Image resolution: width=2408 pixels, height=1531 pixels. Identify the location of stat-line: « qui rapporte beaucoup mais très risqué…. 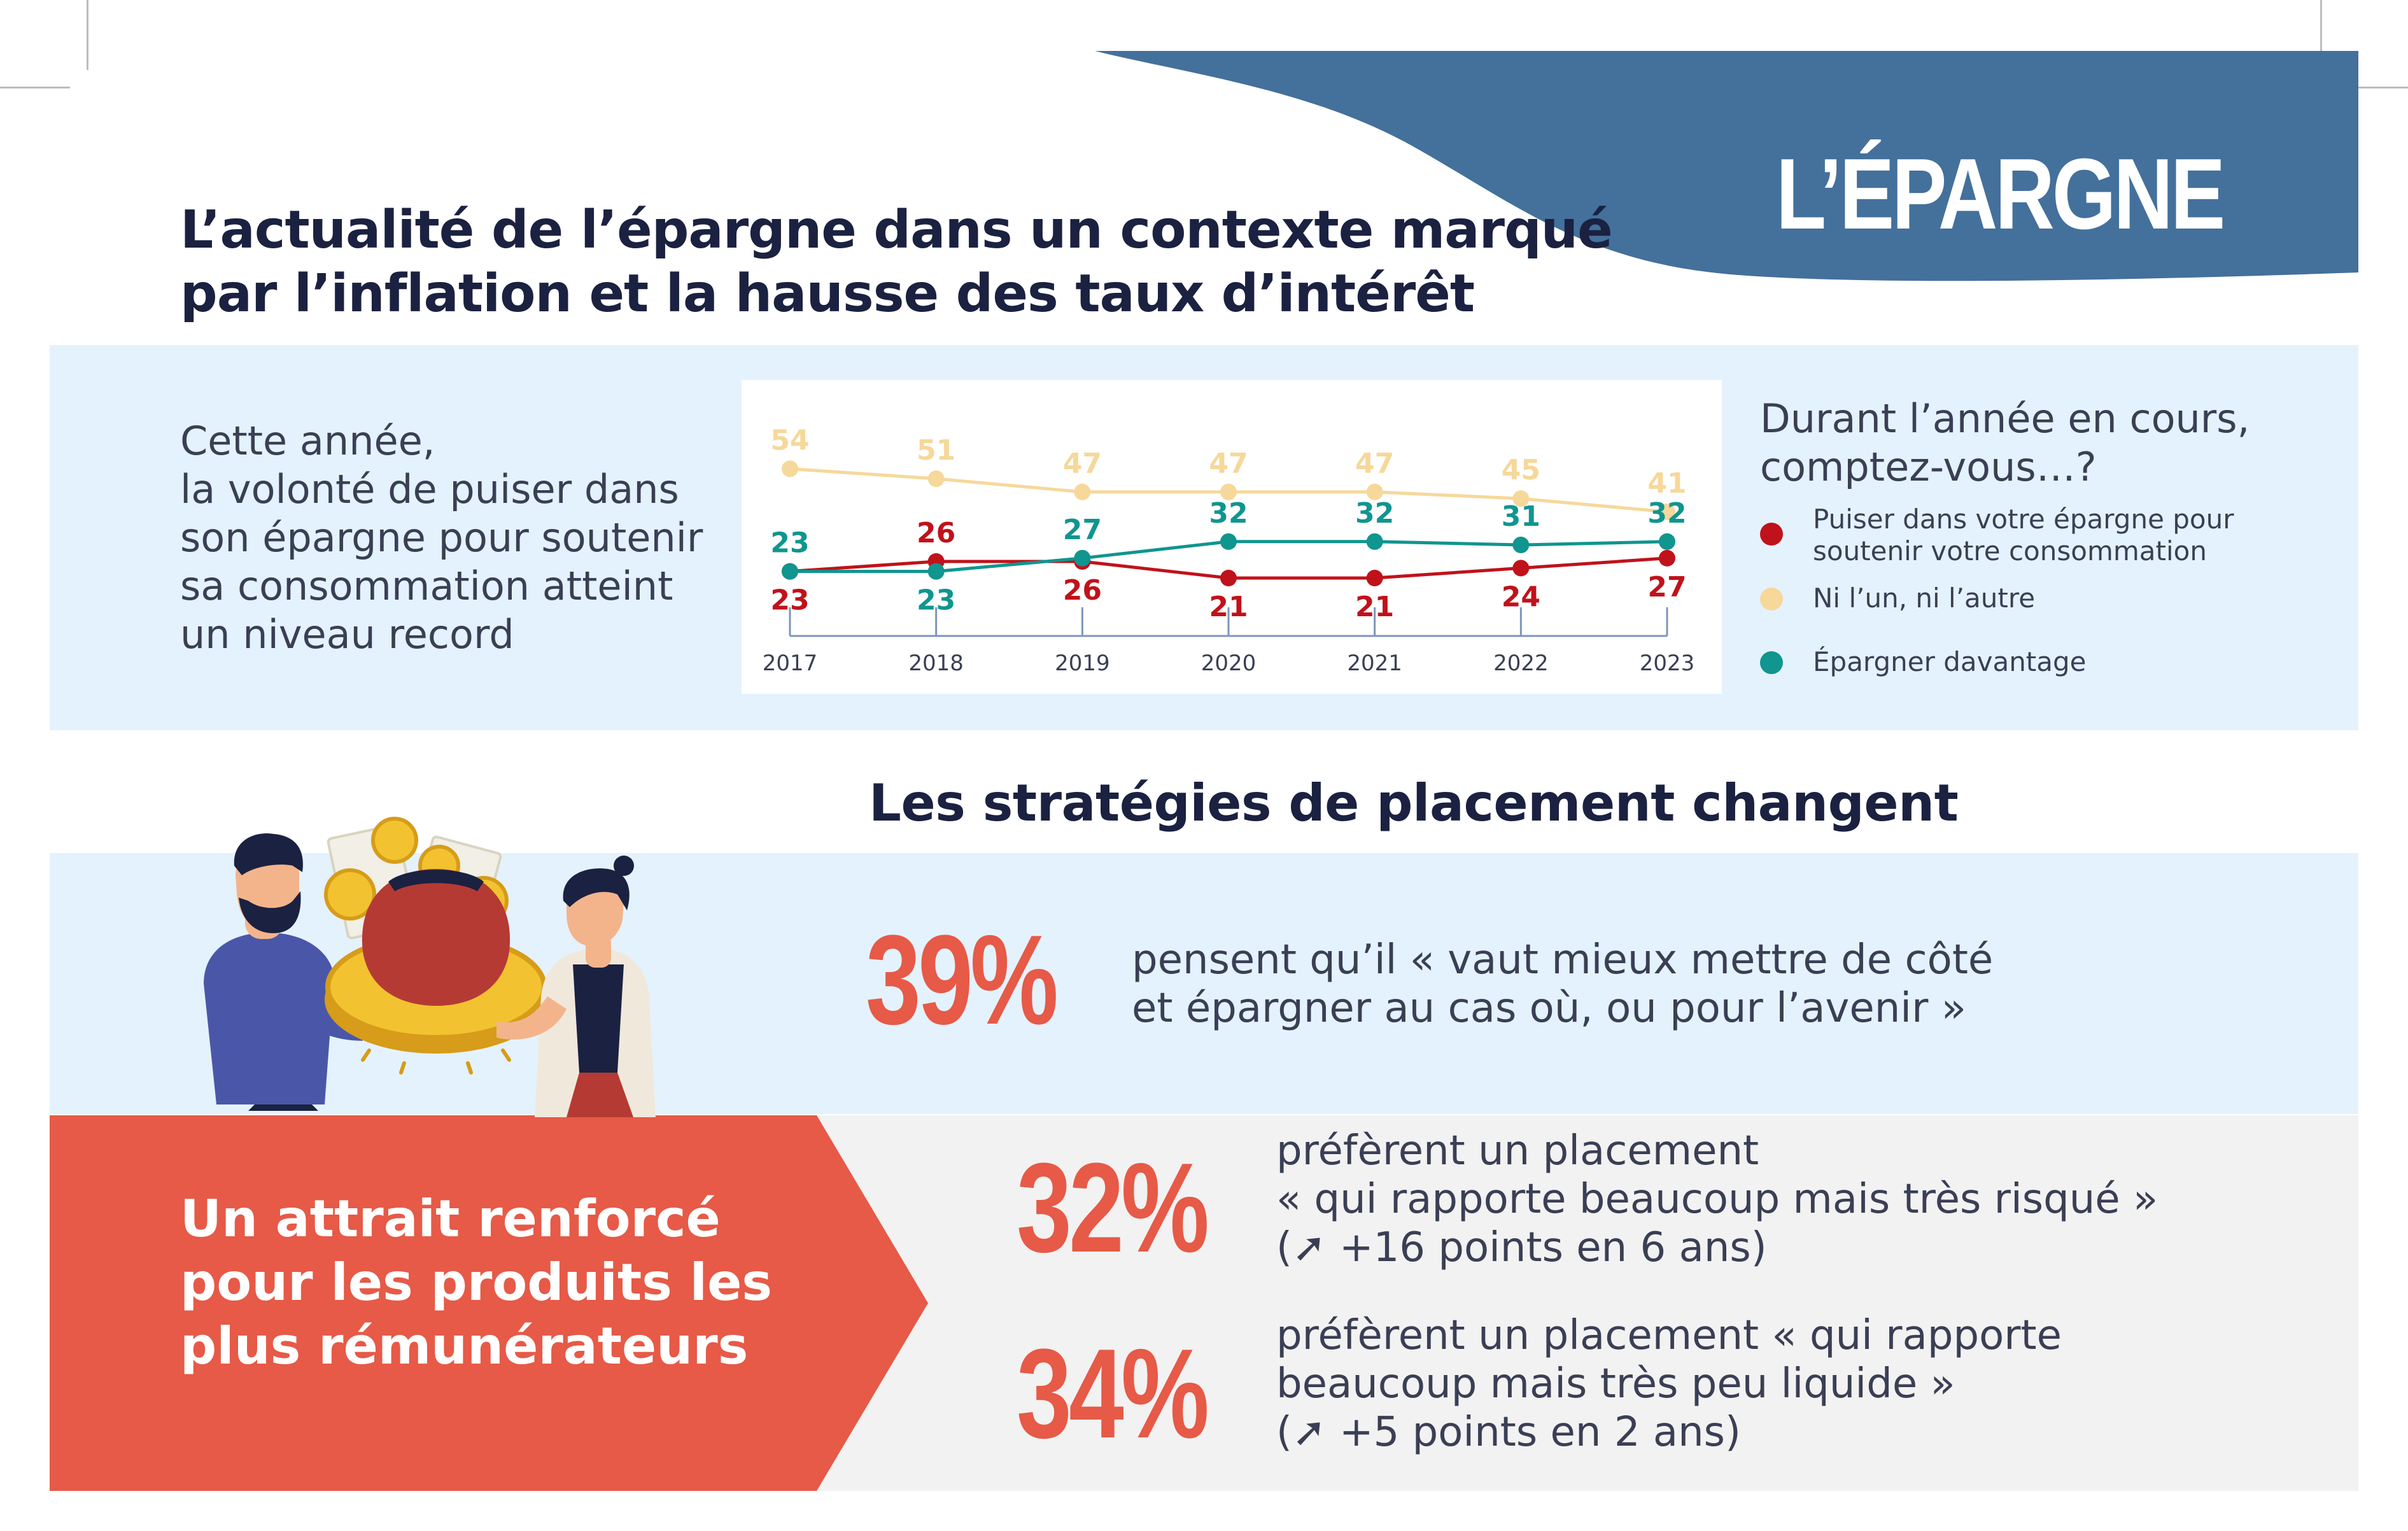
(1717, 1199).